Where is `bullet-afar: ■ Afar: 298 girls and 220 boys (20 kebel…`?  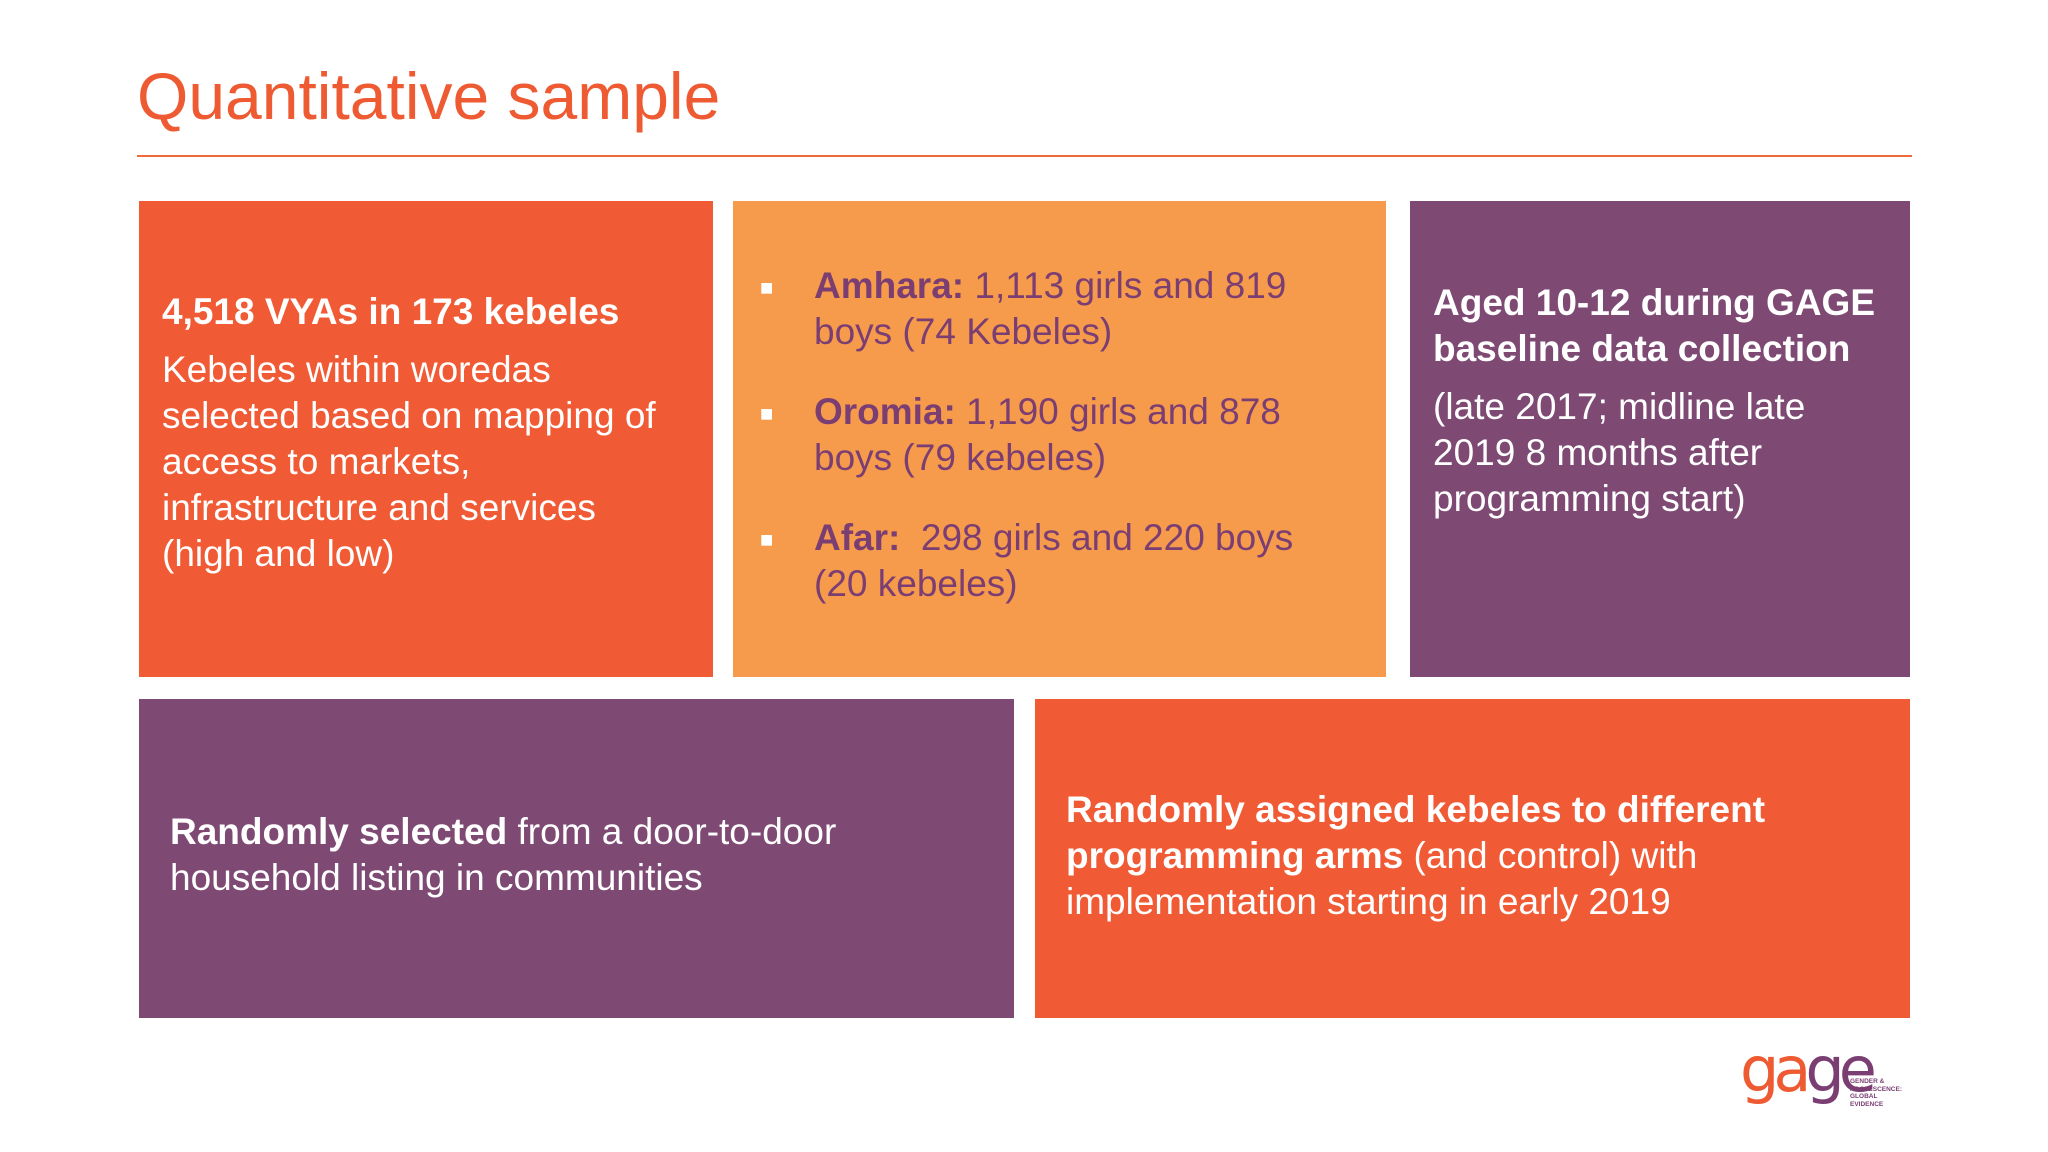 bullet-afar: ■ Afar: 298 girls and 220 boys (20 kebel… is located at coordinates (1058, 561).